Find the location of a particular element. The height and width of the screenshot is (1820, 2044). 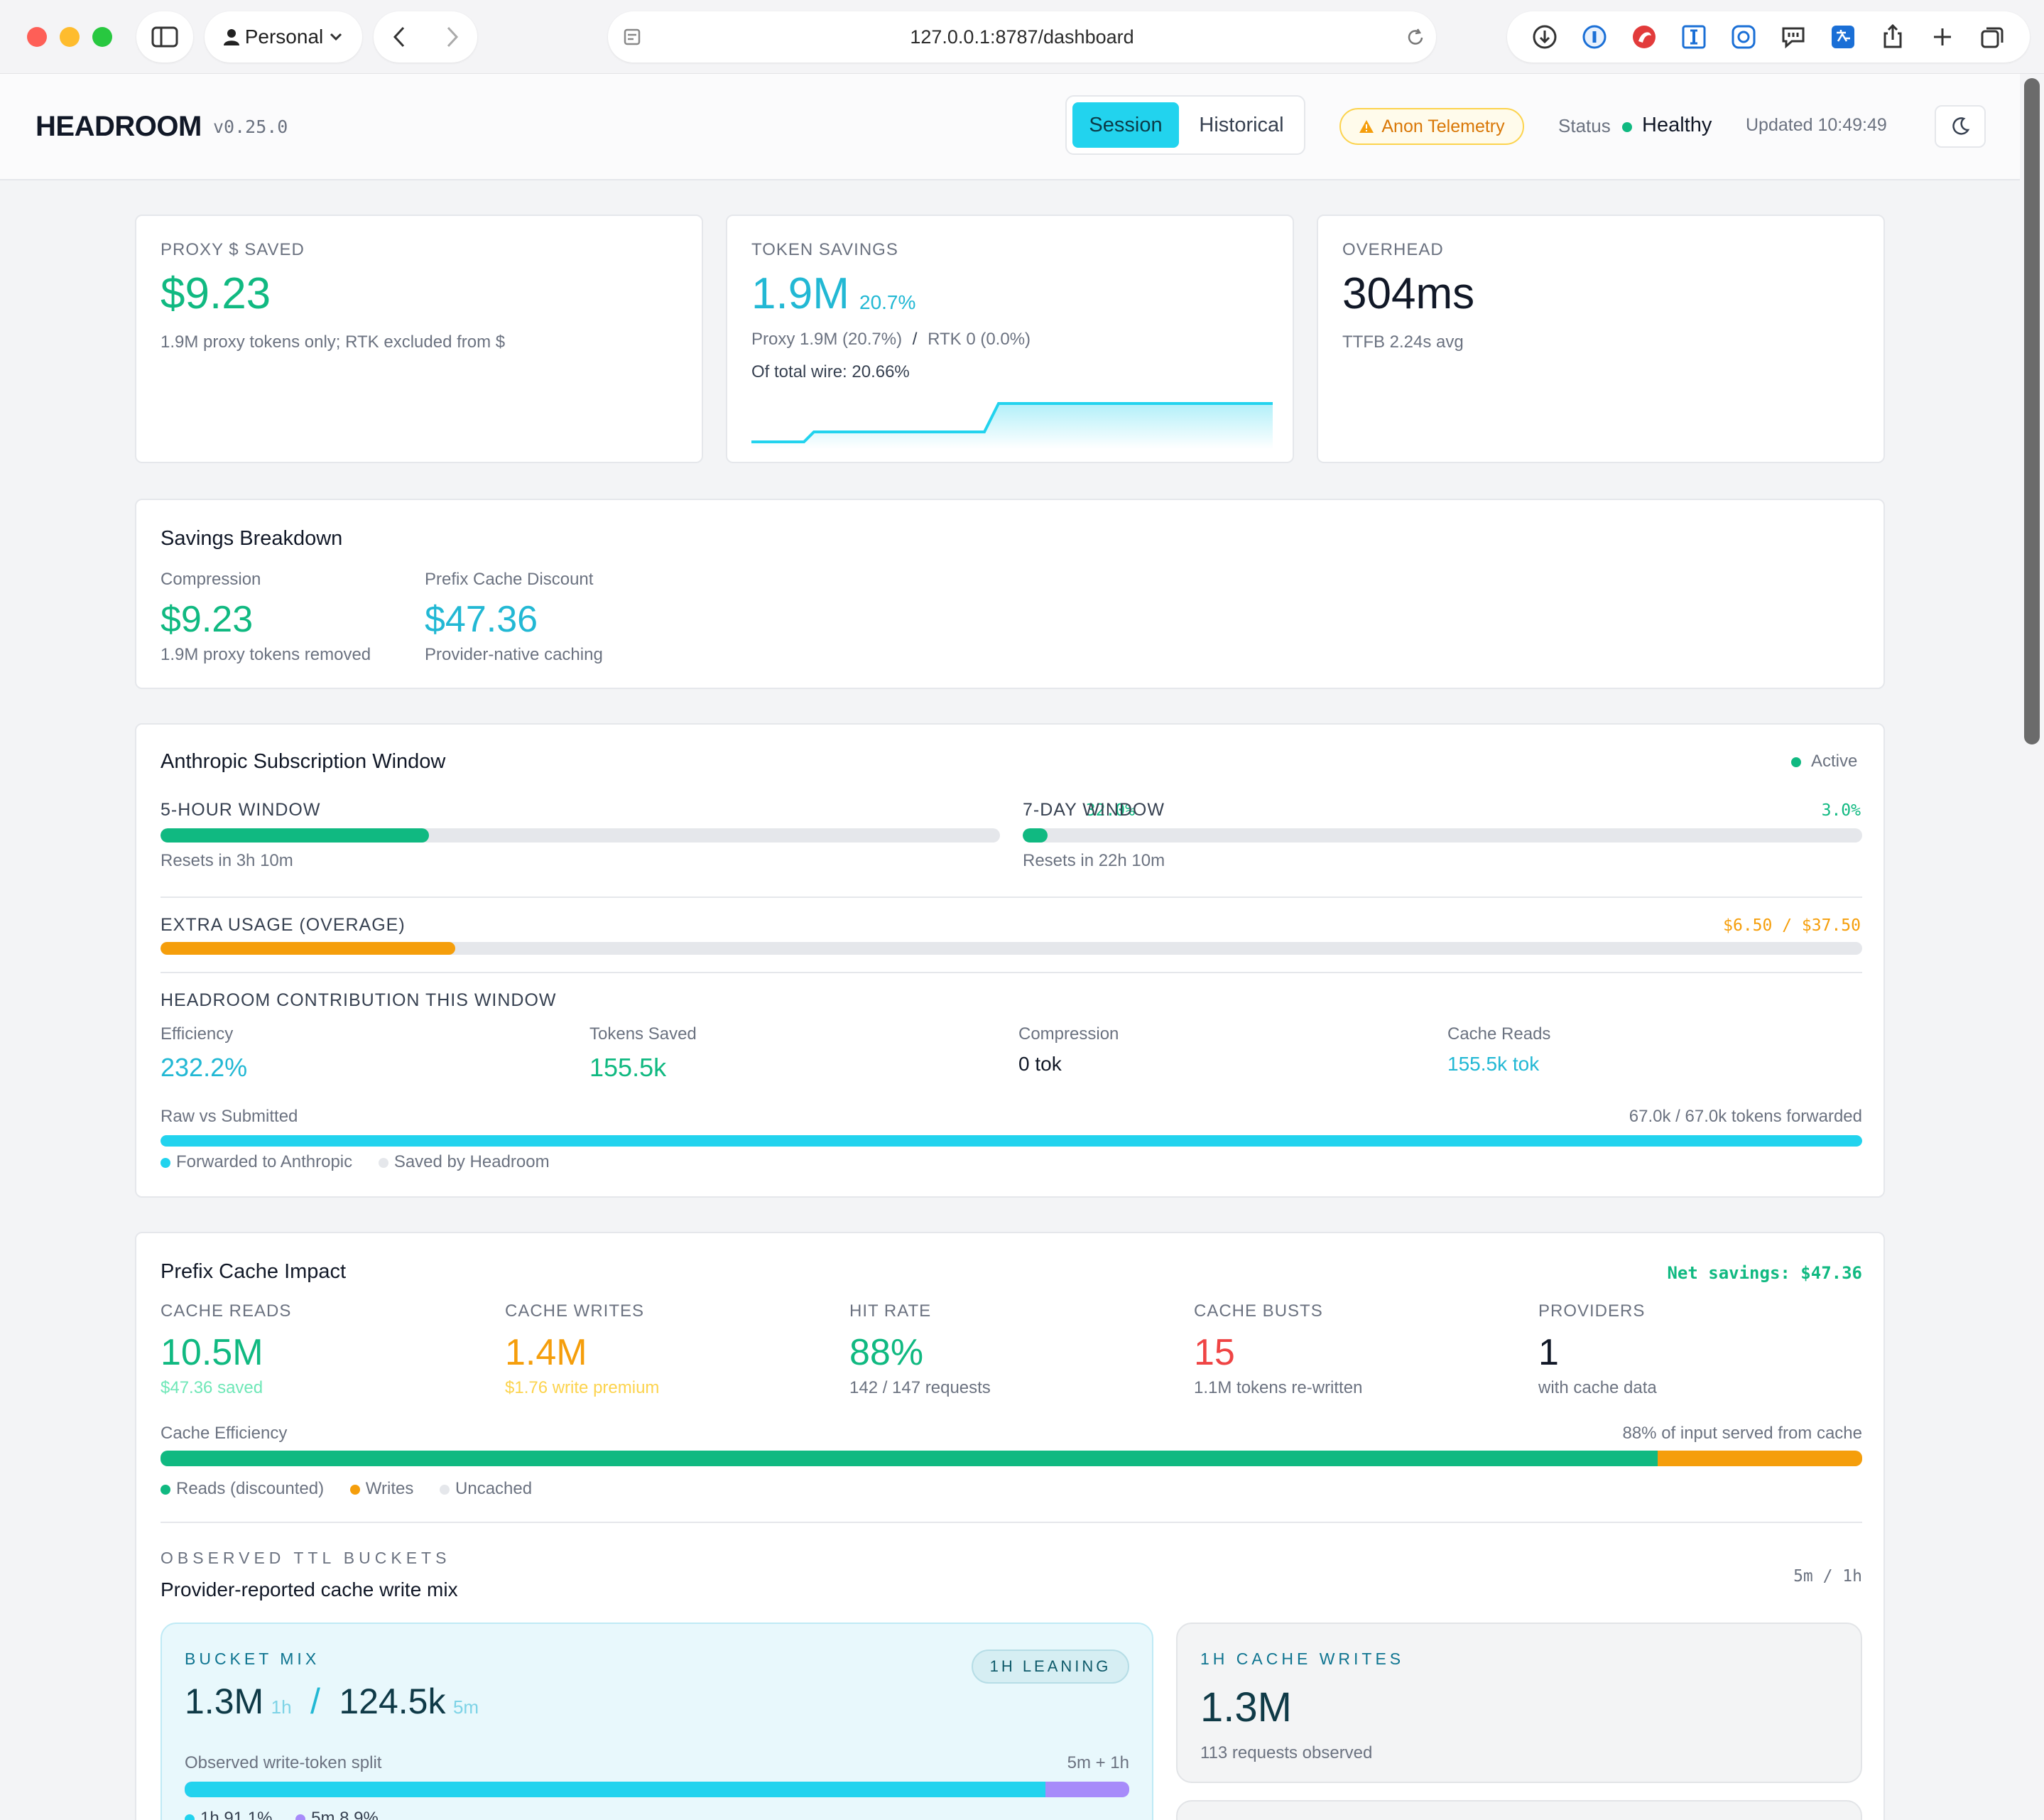

tab-historical: Historical is located at coordinates (1241, 124).